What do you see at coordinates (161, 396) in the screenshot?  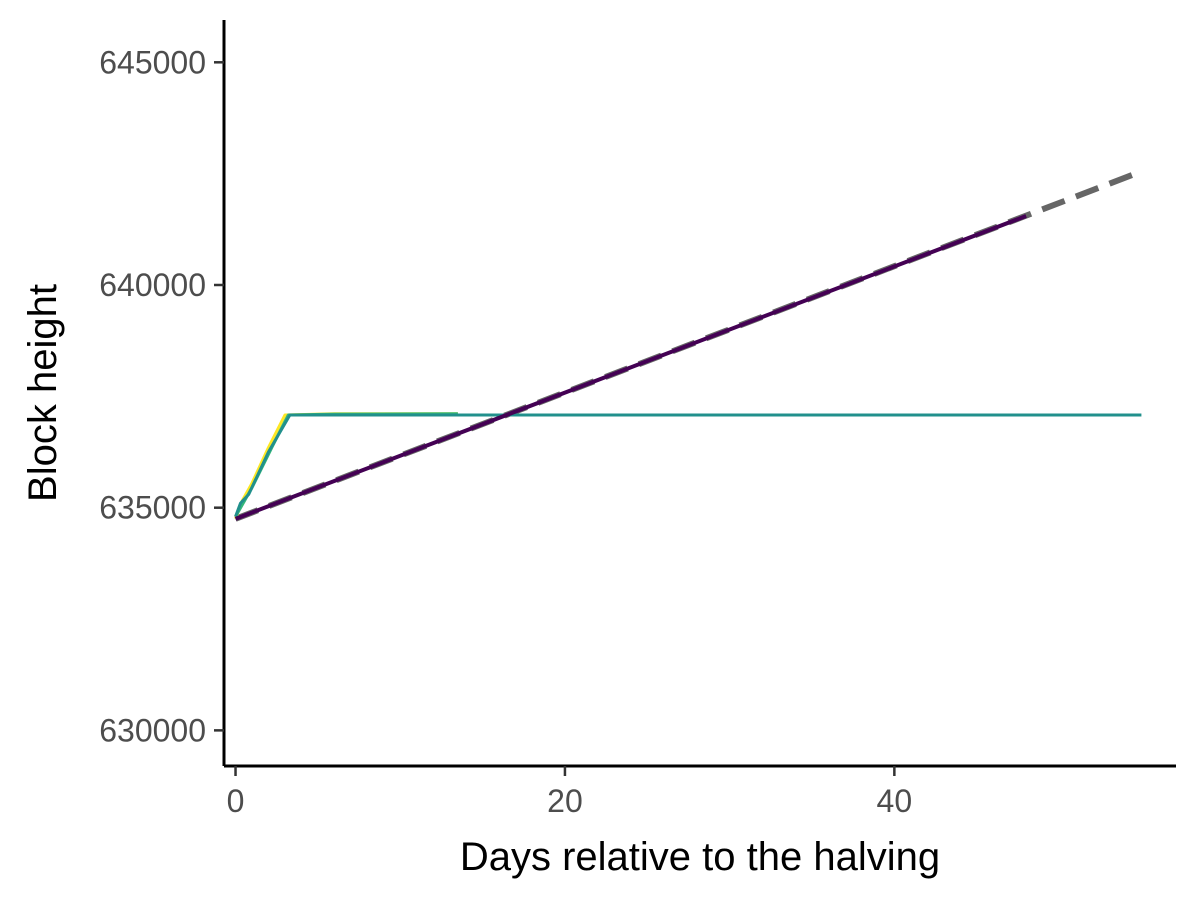 I see `y-ticks: 630000 635000 640000 645000` at bounding box center [161, 396].